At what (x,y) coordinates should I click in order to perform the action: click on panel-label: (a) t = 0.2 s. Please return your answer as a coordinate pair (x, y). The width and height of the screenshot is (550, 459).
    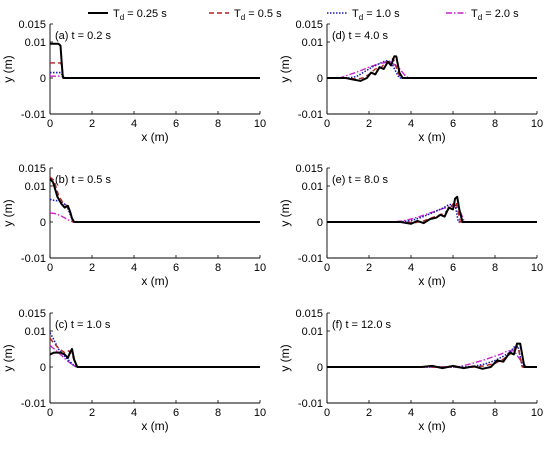
    Looking at the image, I should click on (83, 36).